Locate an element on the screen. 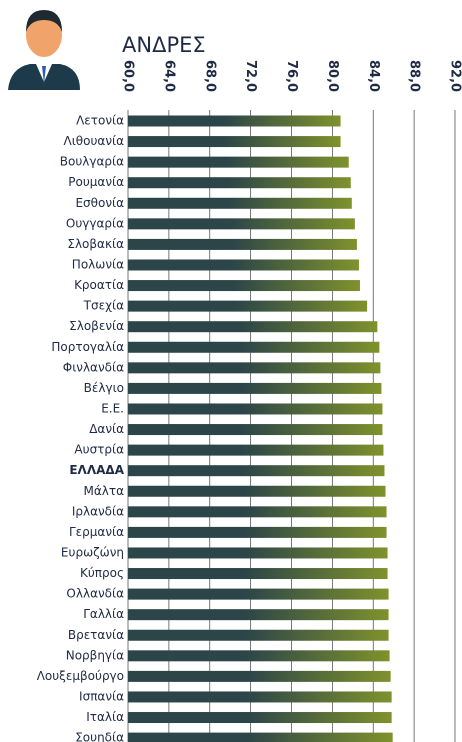 This screenshot has height=742, width=462. x-tick-label: 64,0 is located at coordinates (168, 76).